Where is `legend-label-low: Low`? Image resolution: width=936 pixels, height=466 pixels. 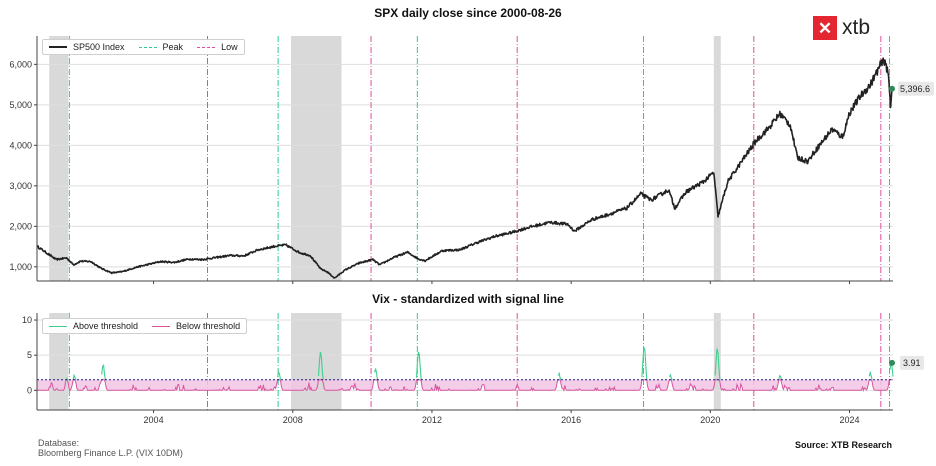
legend-label-low: Low is located at coordinates (229, 47).